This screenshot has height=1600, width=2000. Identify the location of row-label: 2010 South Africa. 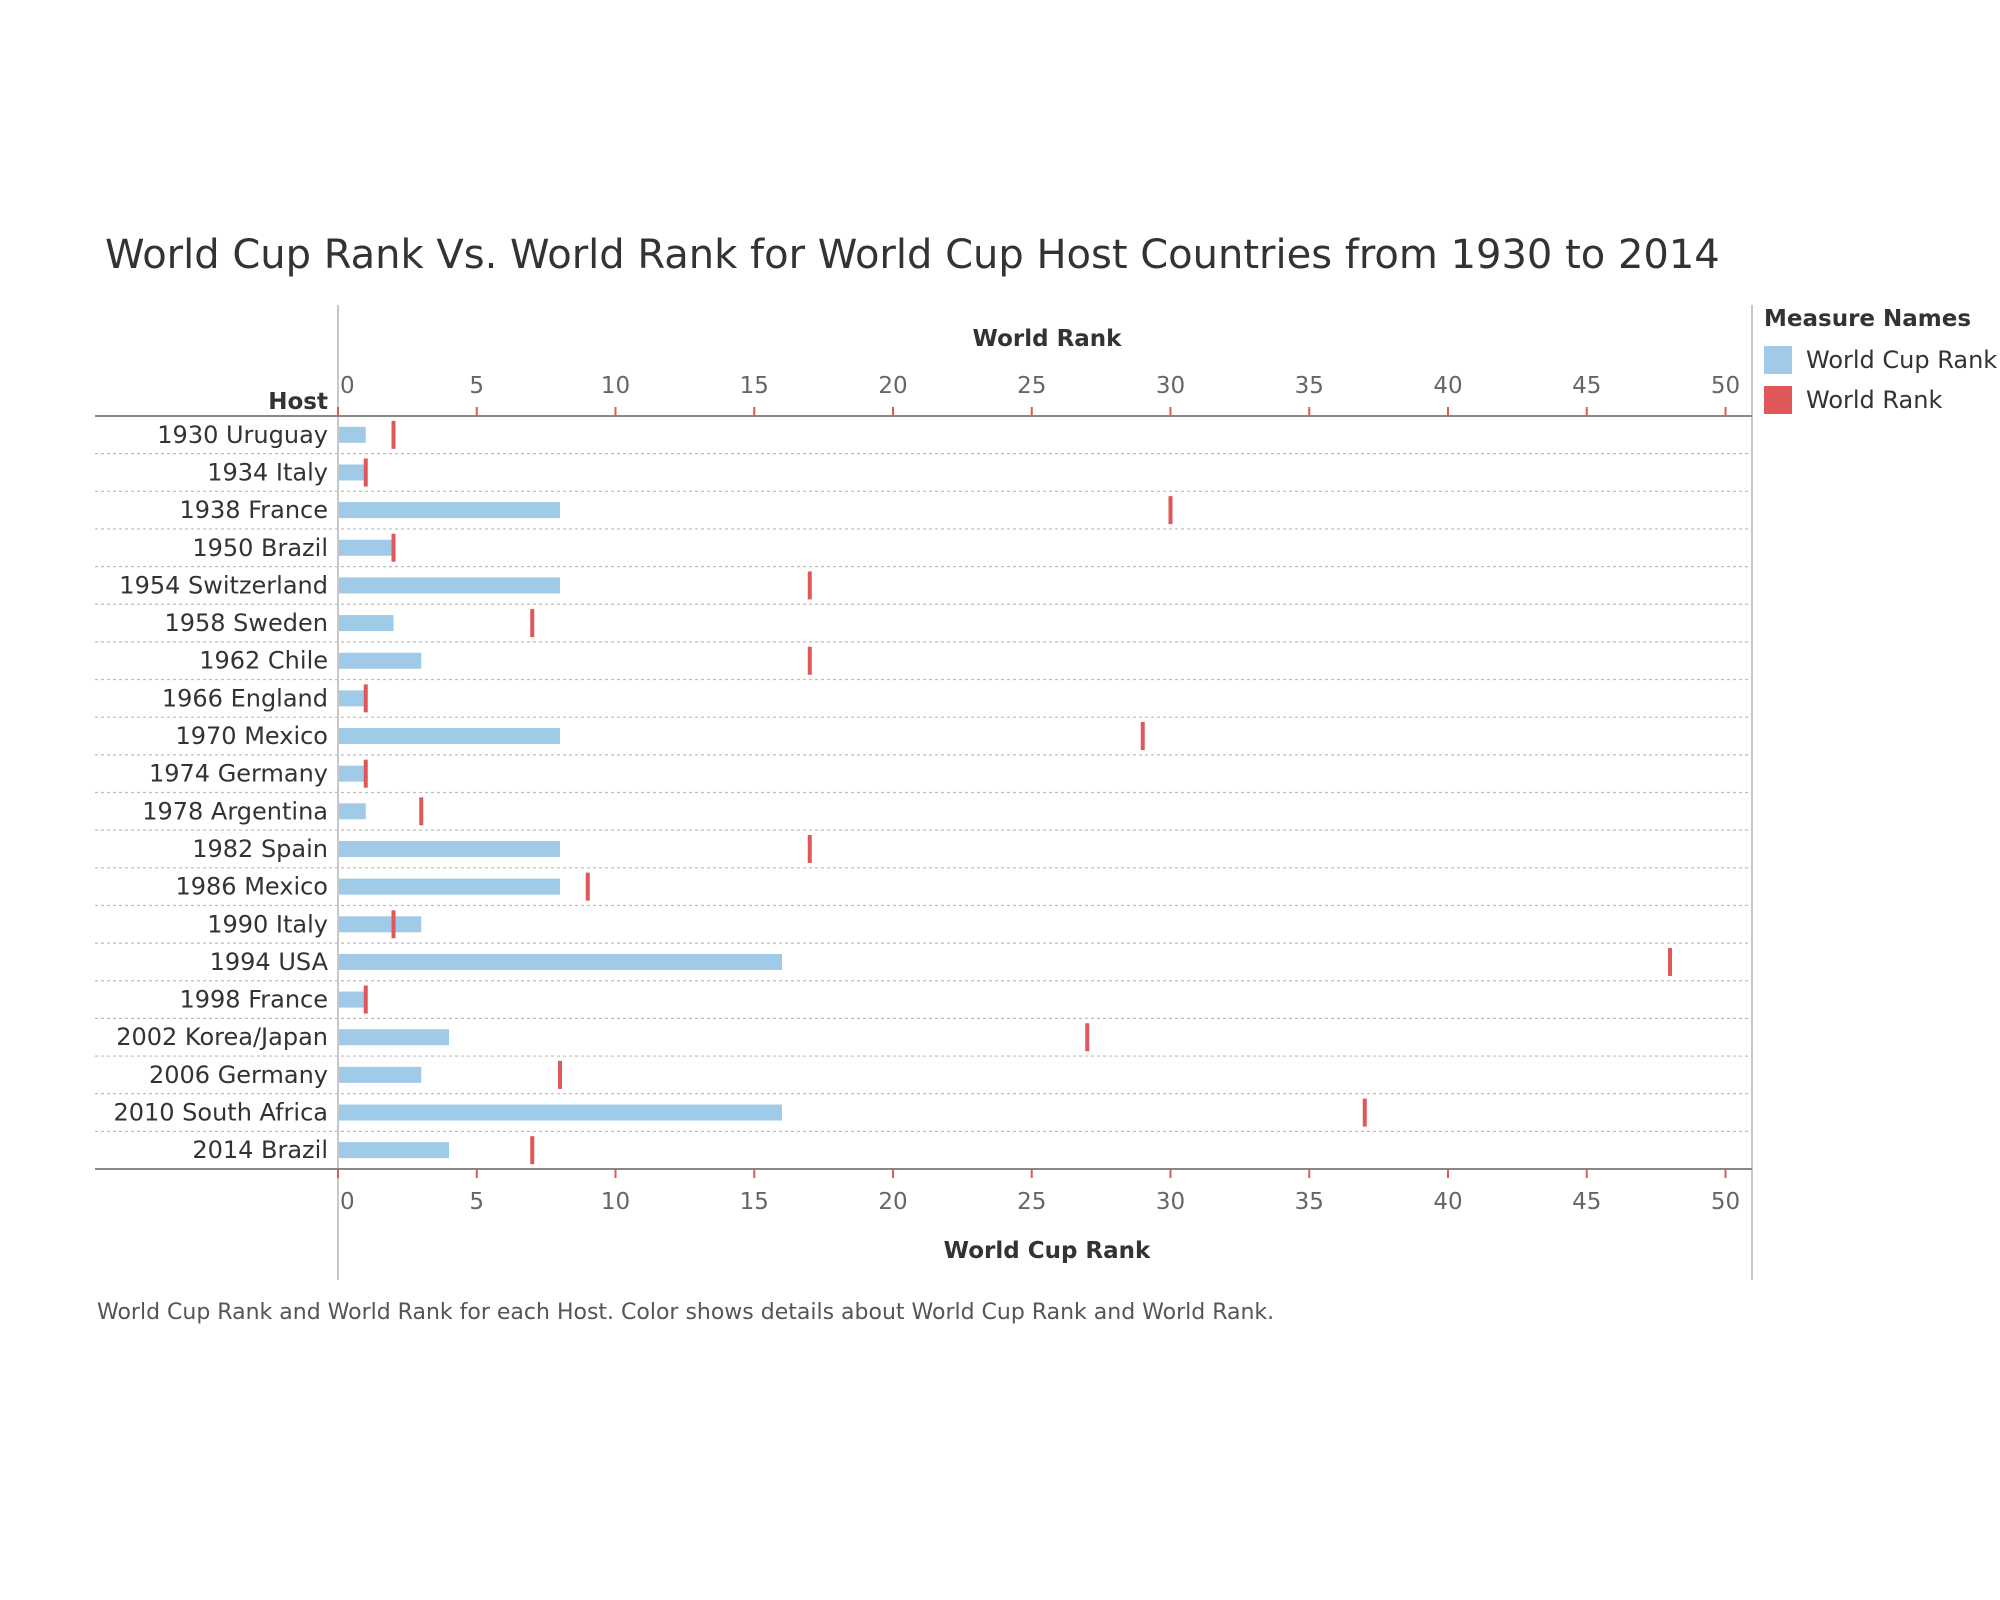
(220, 1113).